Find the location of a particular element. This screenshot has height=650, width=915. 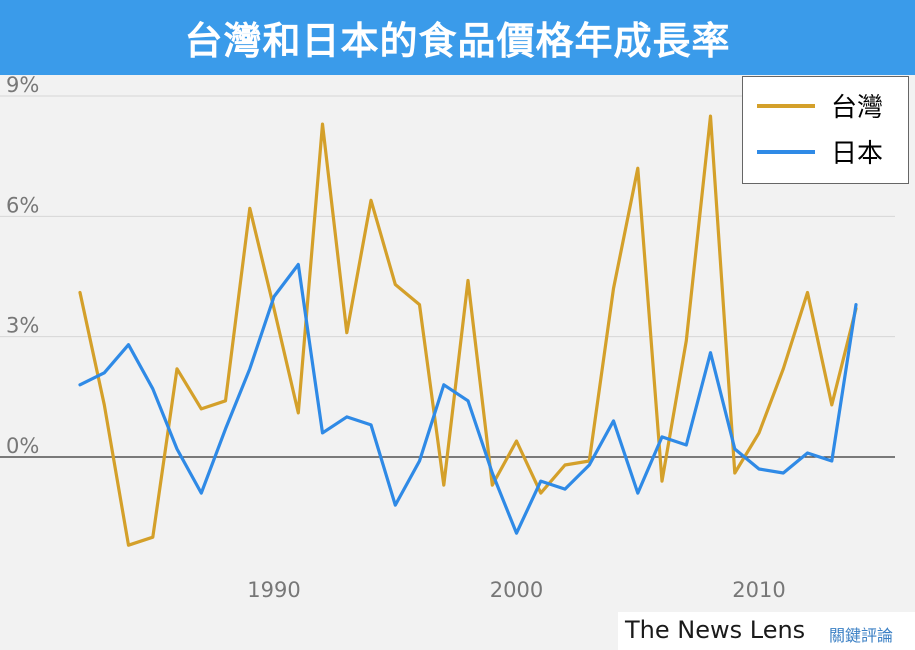

legend-label-japan: 日本 is located at coordinates (857, 154).